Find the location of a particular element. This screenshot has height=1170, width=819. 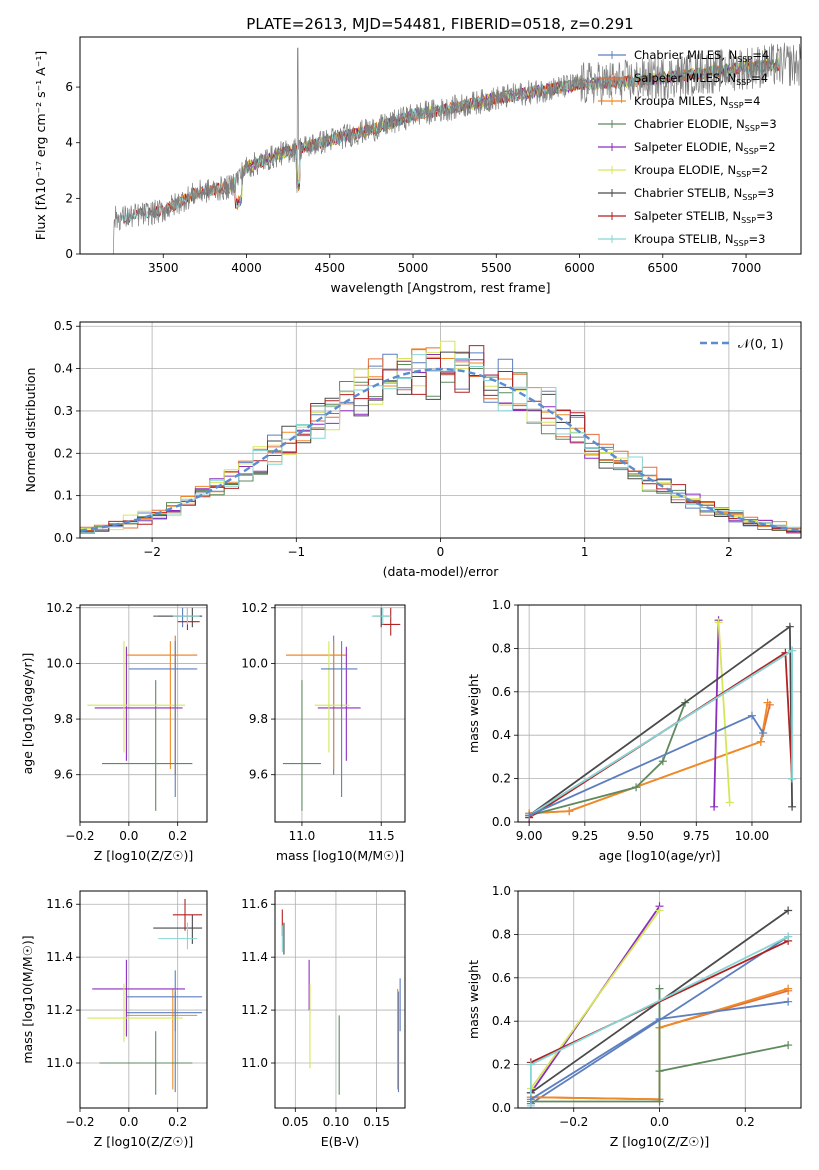

legend-model-name: Chabrier STELIB, N is located at coordinates (688, 193).